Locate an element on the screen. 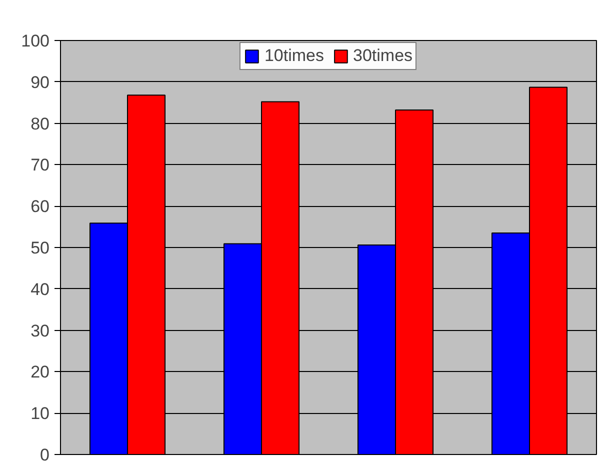 The height and width of the screenshot is (466, 604). legend-label: 30times is located at coordinates (383, 56).